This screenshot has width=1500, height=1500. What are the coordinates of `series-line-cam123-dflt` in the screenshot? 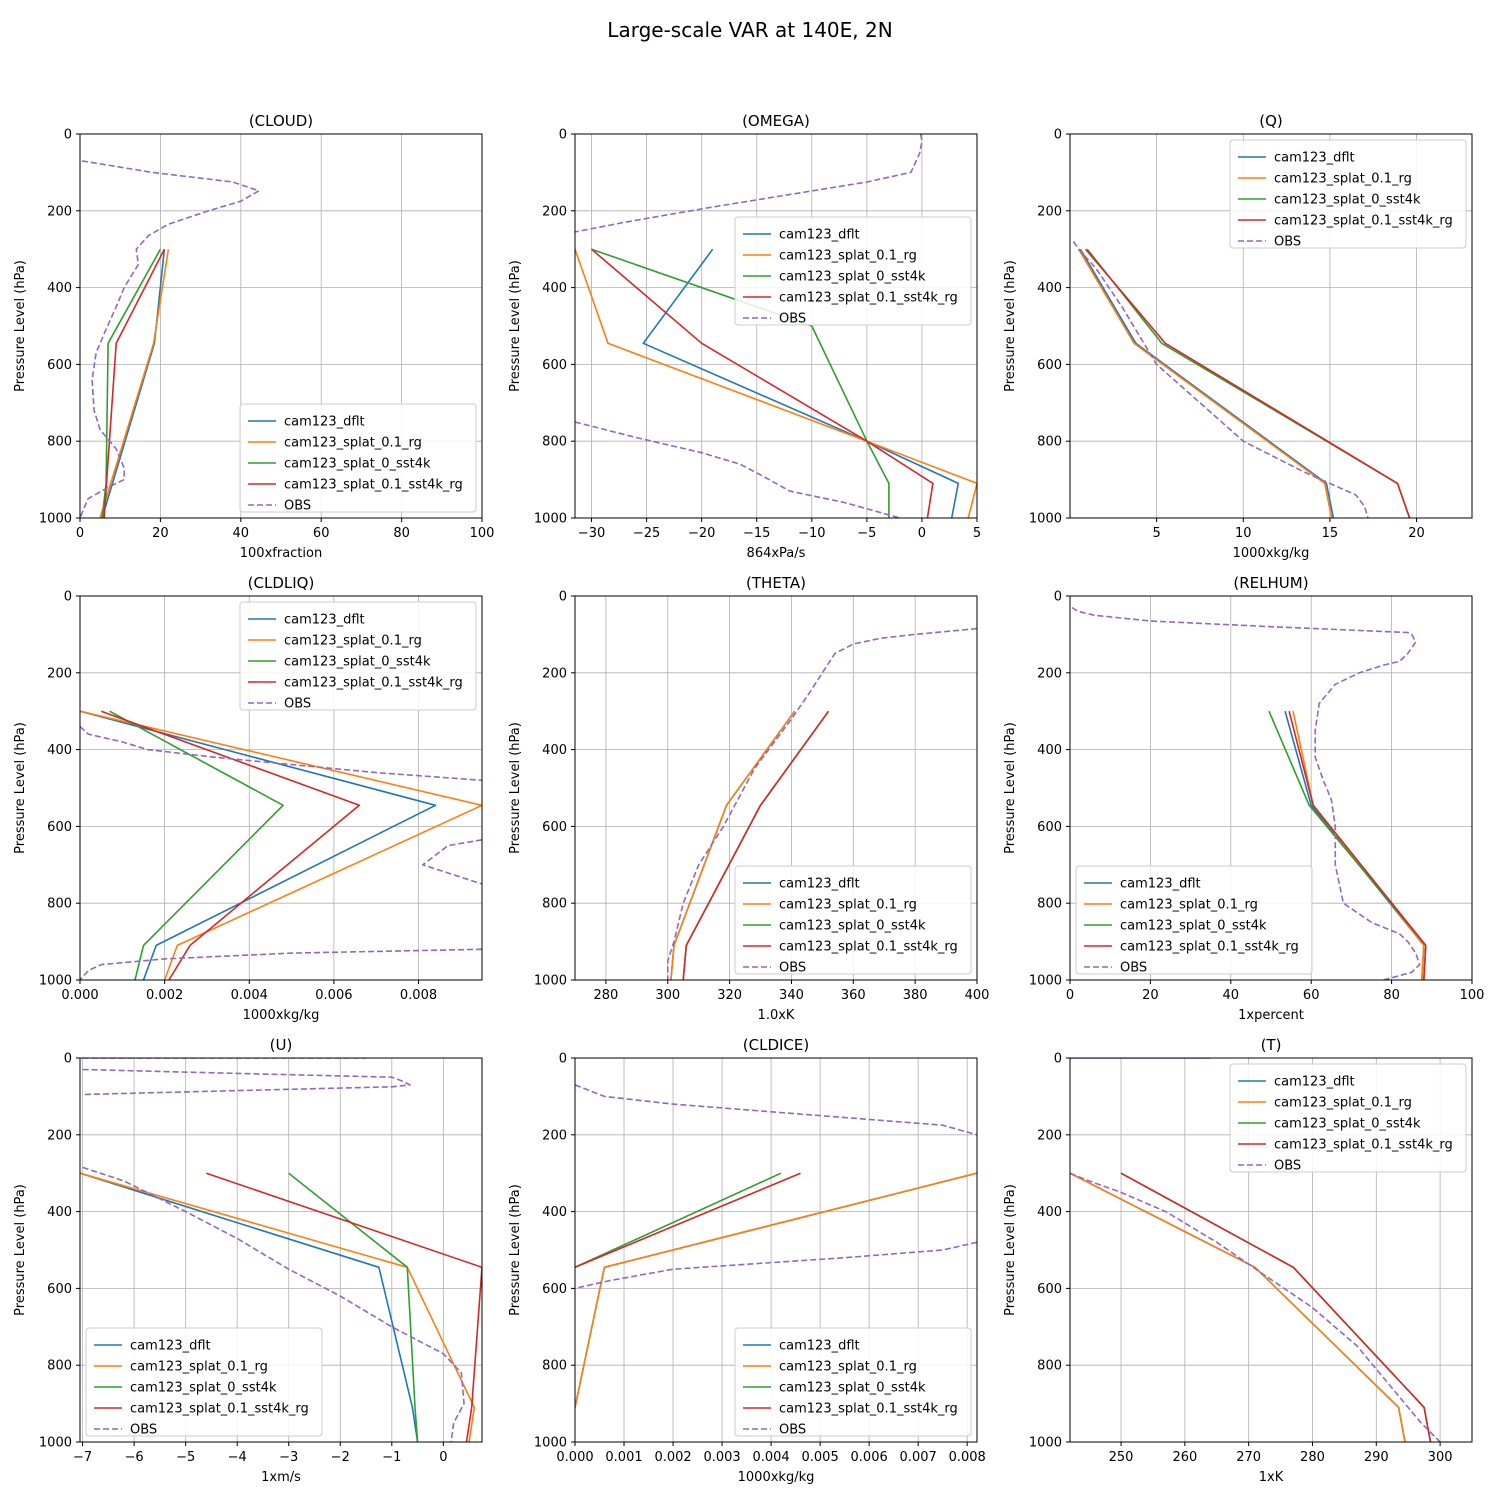 It's located at (1207, 383).